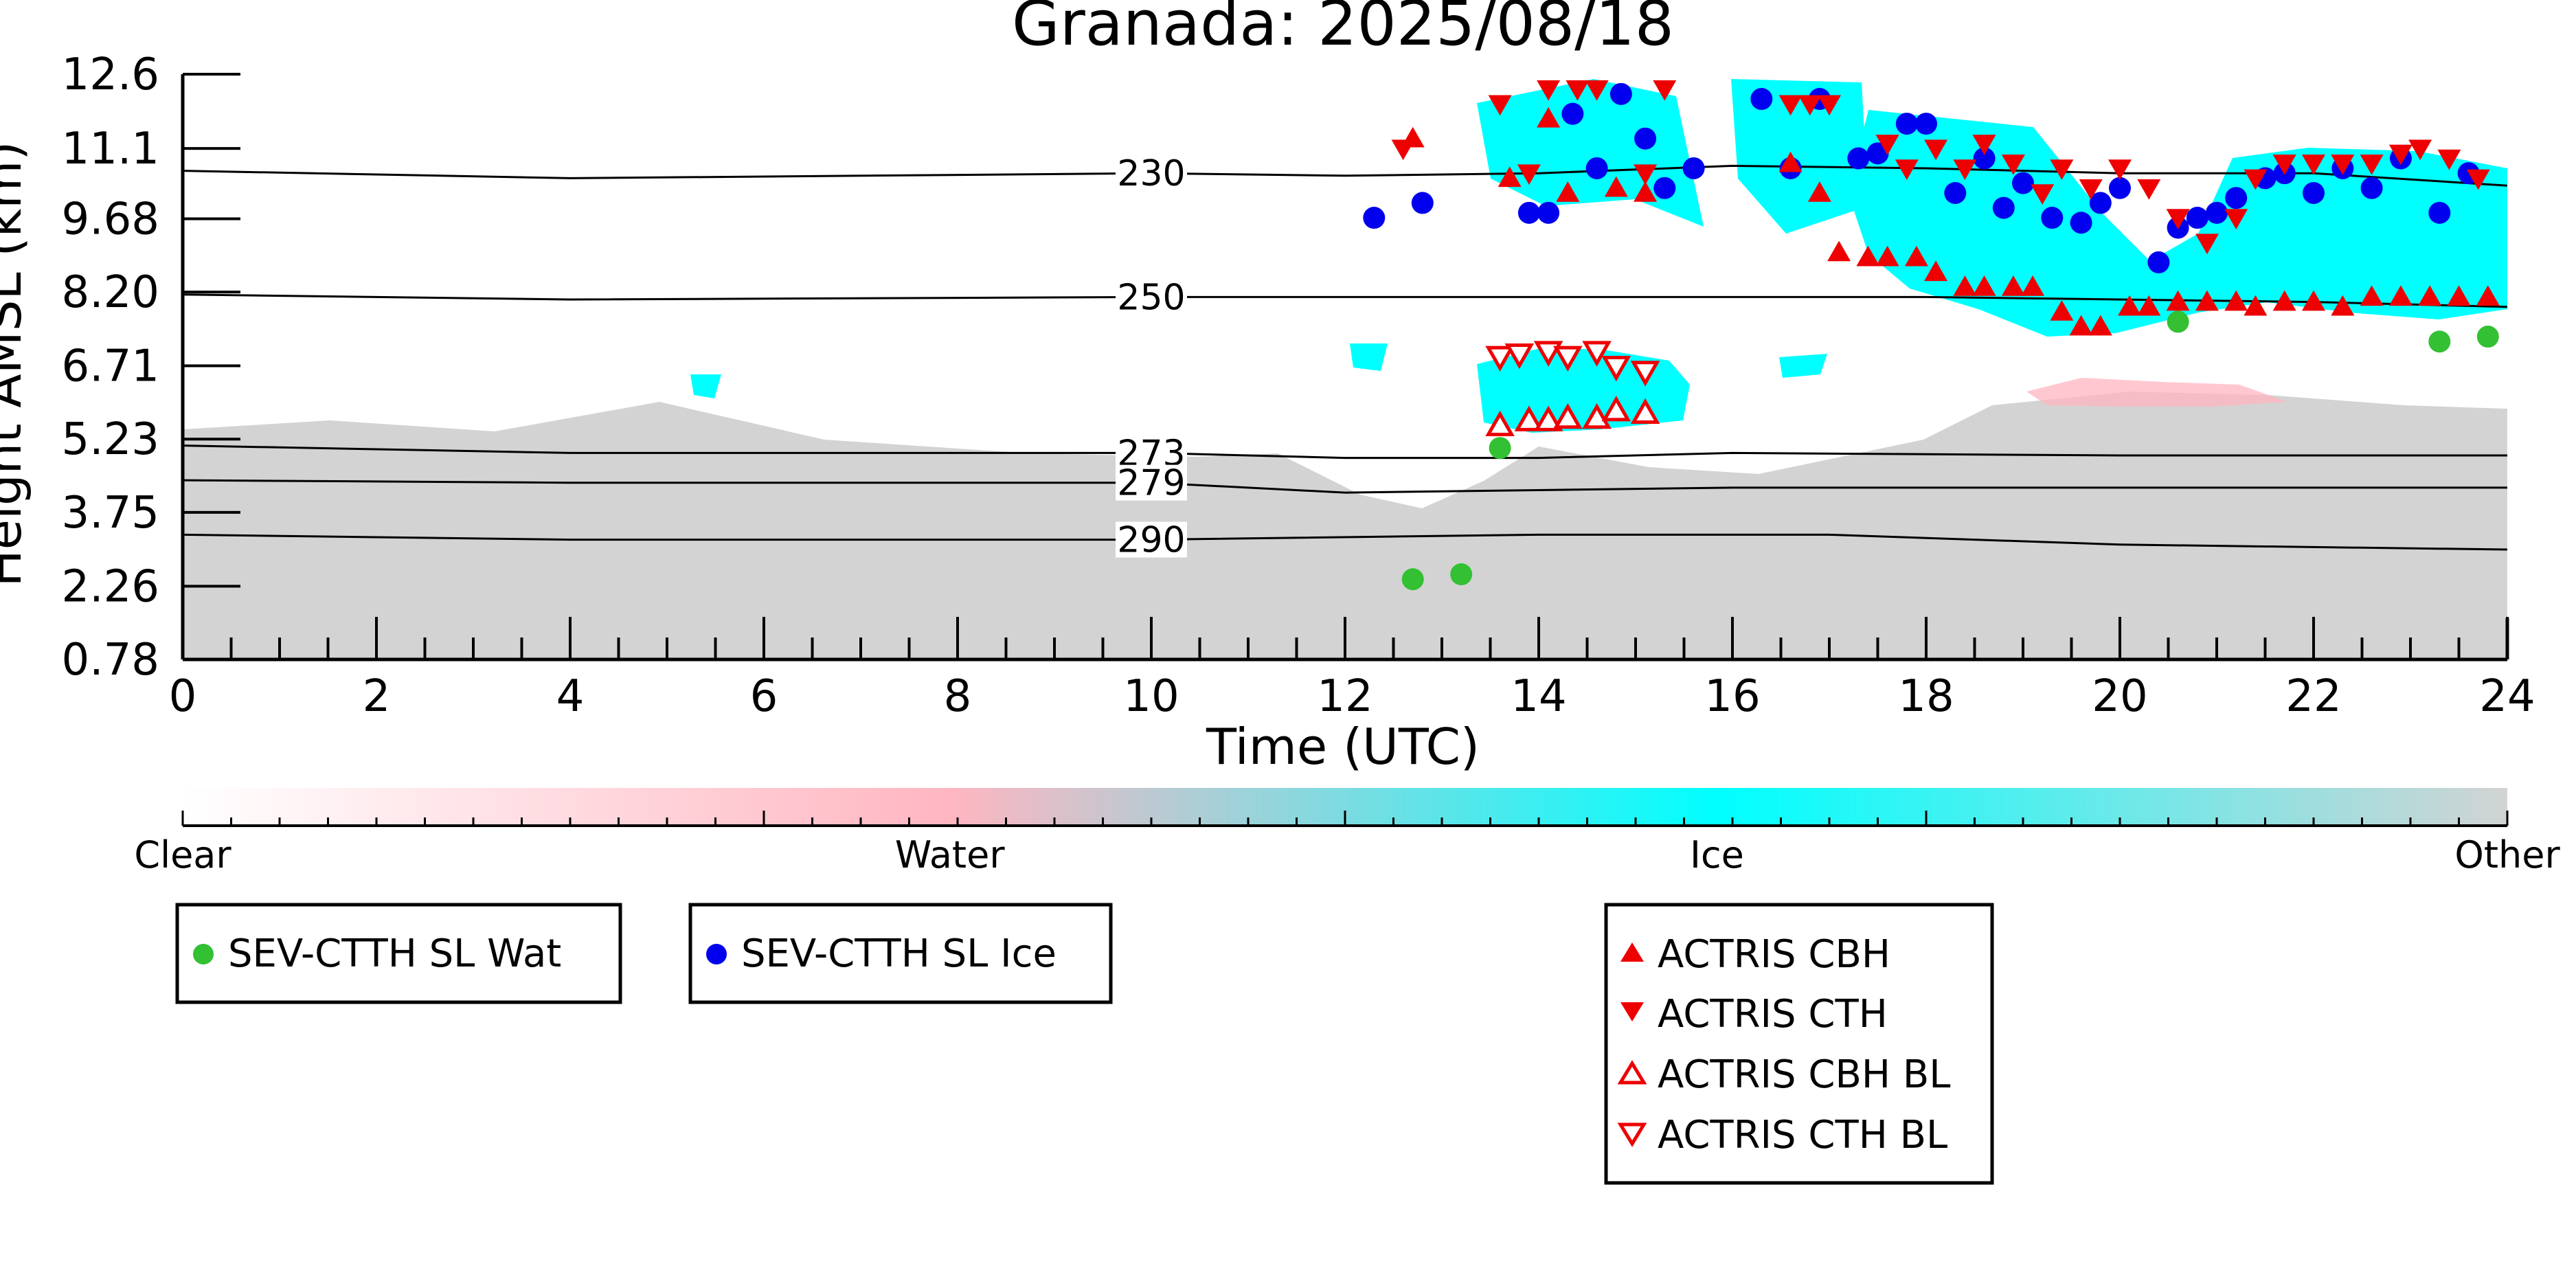 Image resolution: width=2576 pixels, height=1288 pixels. I want to click on legend-label: ACTRIS CTH BL, so click(1802, 1135).